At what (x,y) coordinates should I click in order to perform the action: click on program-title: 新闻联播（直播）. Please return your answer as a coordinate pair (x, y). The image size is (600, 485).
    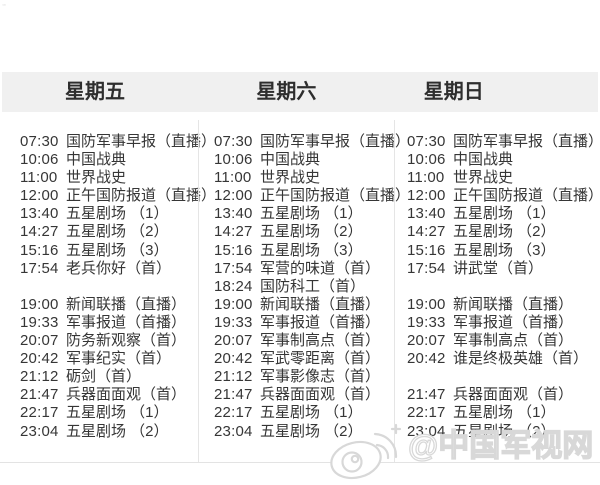
    Looking at the image, I should click on (126, 304).